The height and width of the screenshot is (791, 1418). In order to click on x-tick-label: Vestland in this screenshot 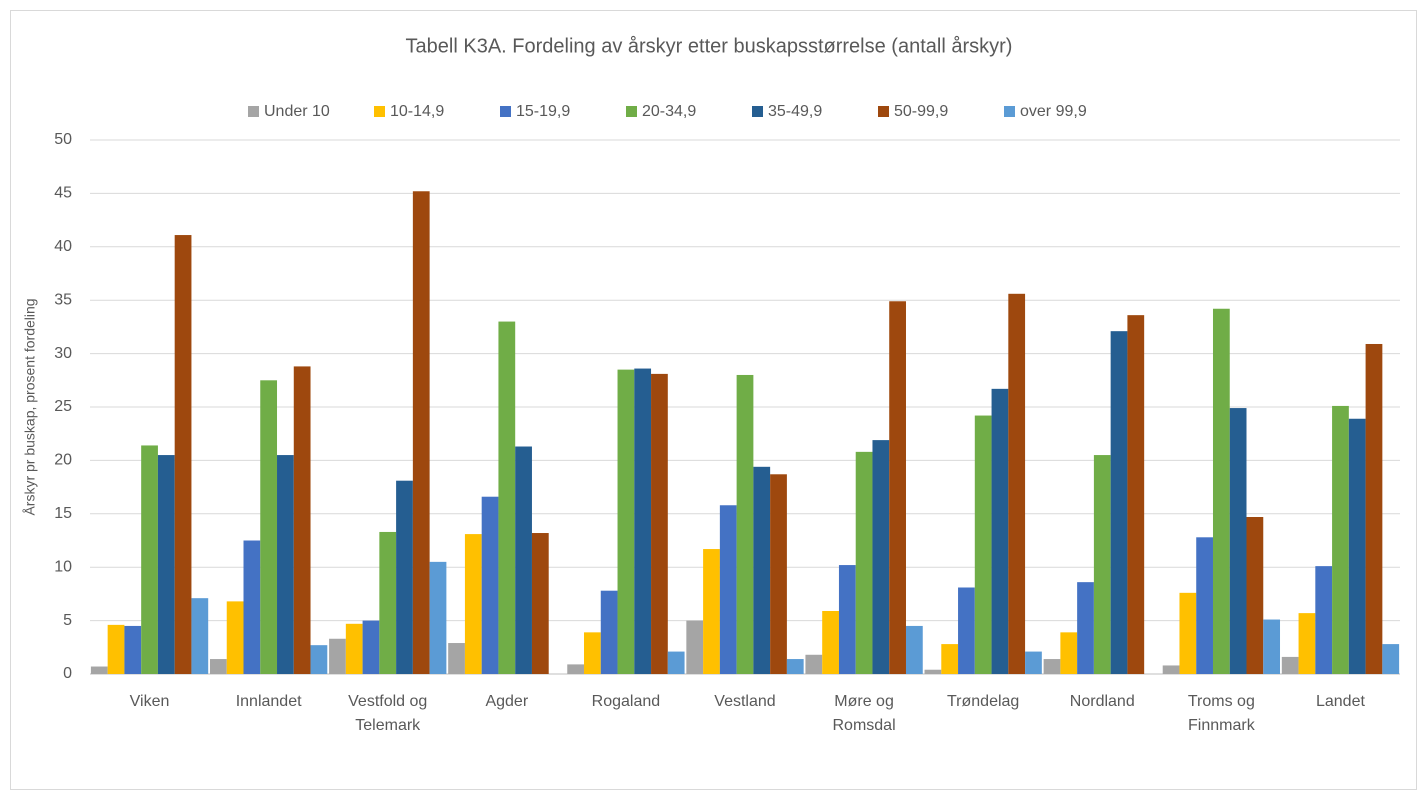, I will do `click(745, 701)`.